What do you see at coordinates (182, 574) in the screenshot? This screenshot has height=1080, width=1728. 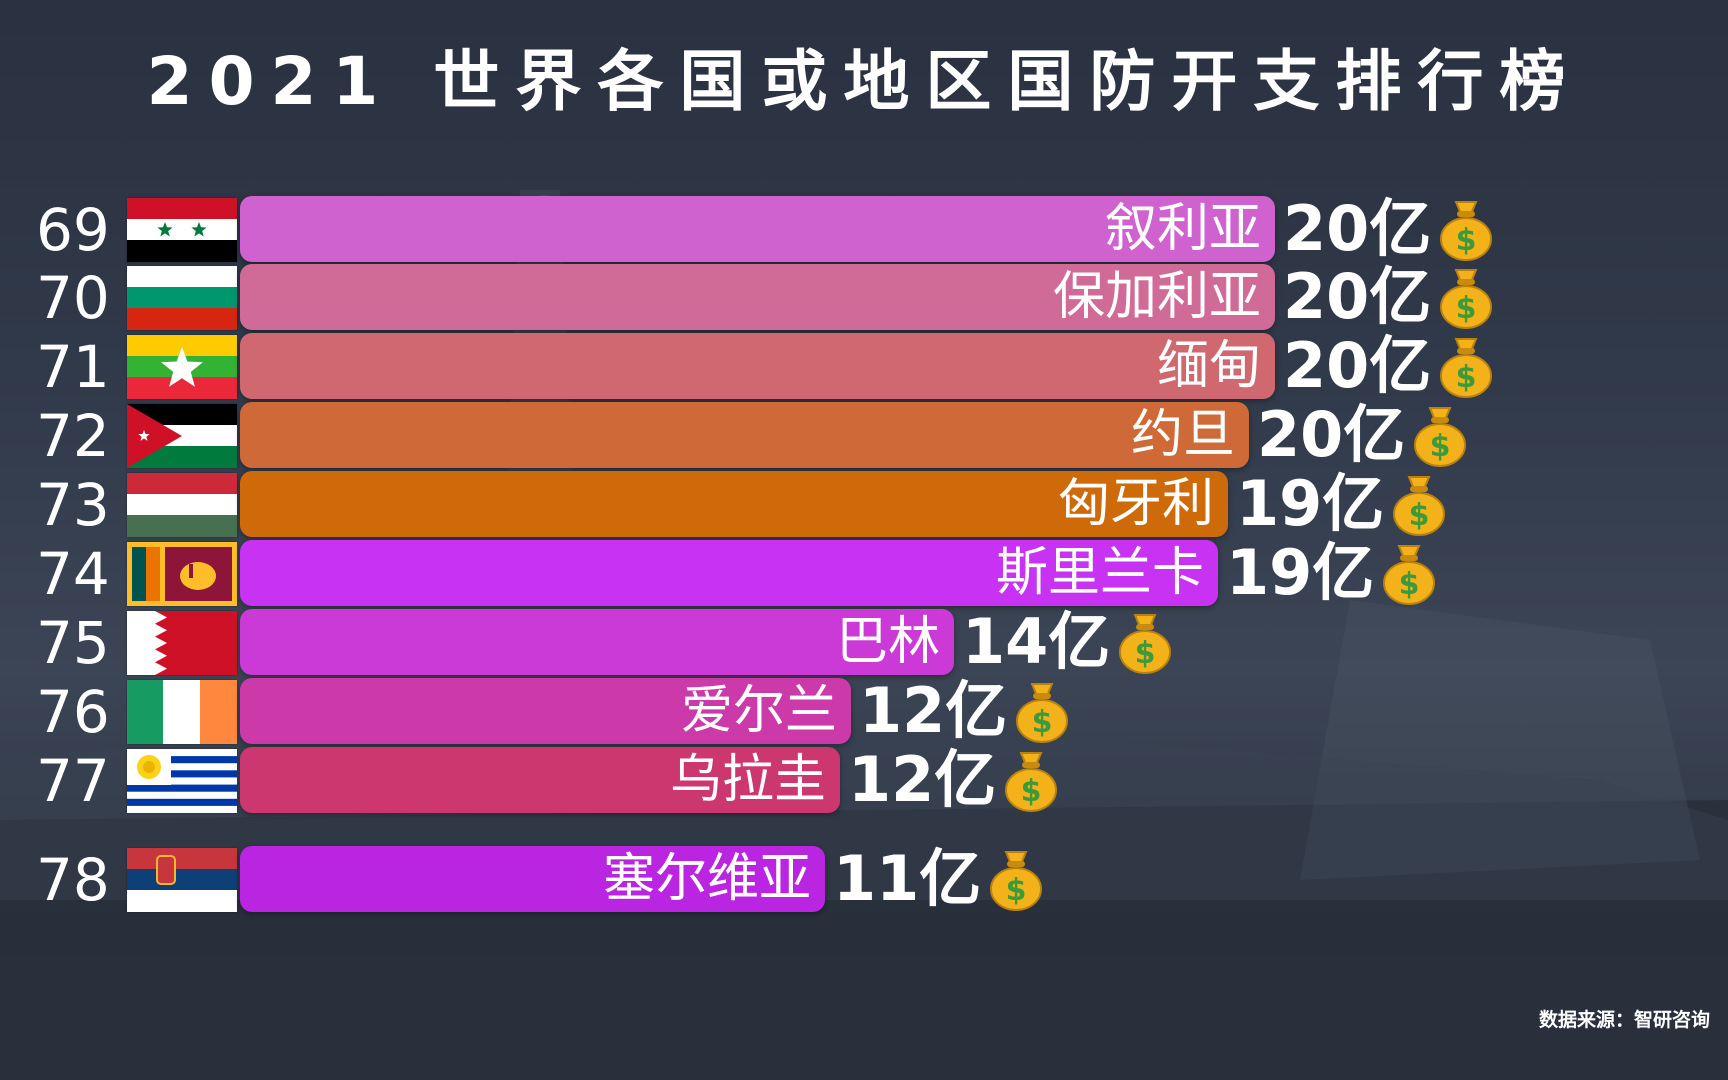 I see `sri-lanka-flag-icon` at bounding box center [182, 574].